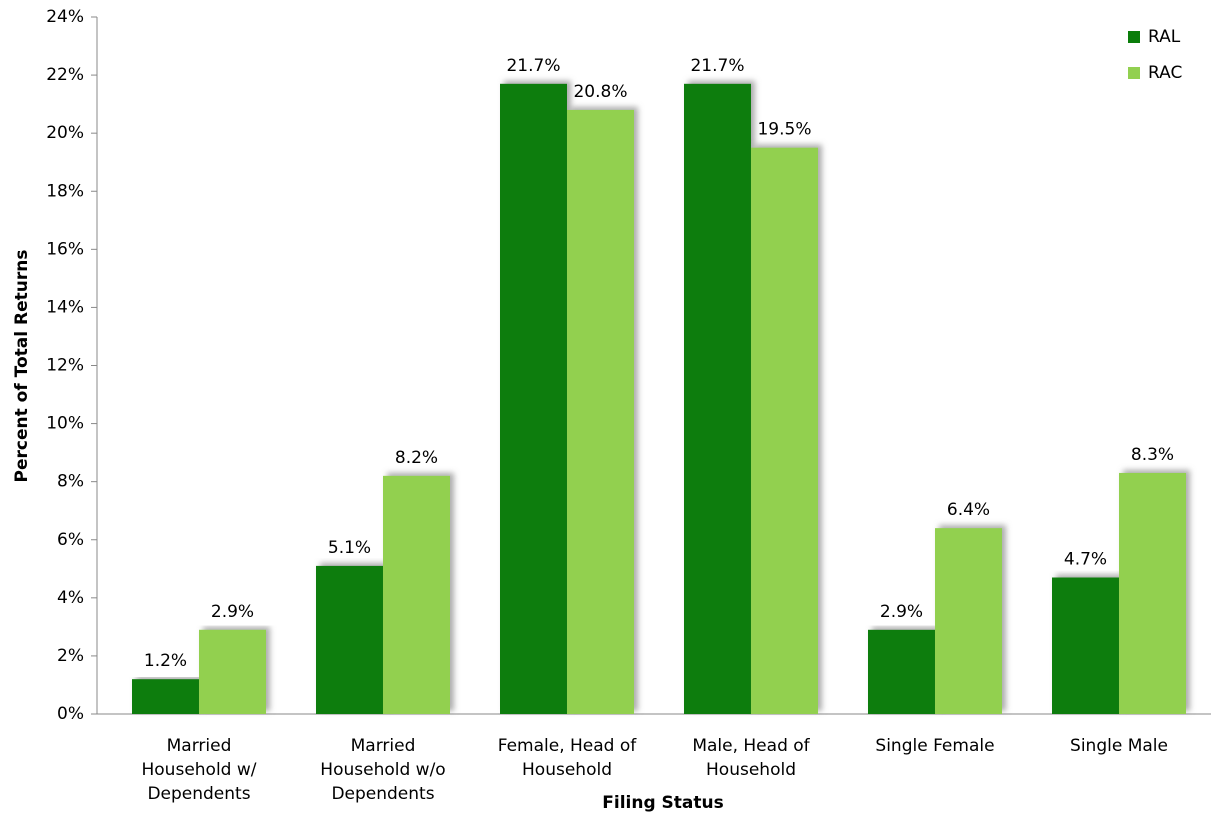 This screenshot has height=816, width=1213. Describe the element at coordinates (349, 548) in the screenshot. I see `data-label: 5.1%` at that location.